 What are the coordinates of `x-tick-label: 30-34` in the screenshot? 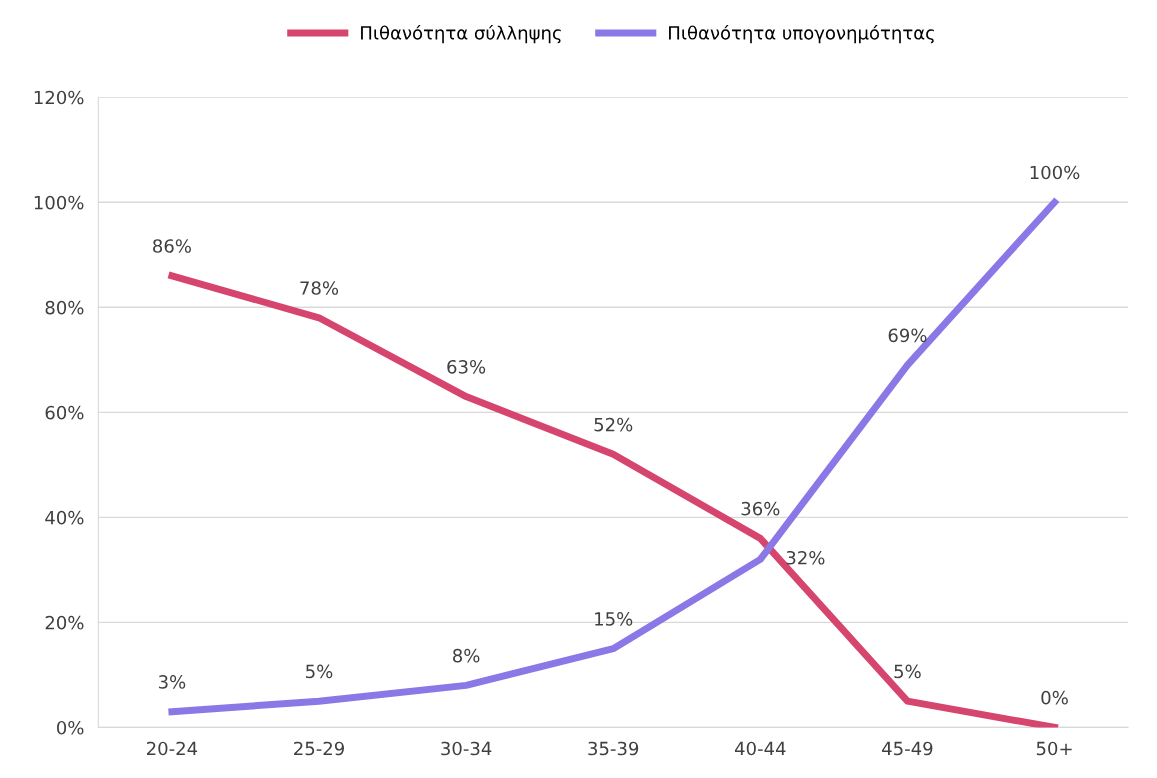 It's located at (466, 748).